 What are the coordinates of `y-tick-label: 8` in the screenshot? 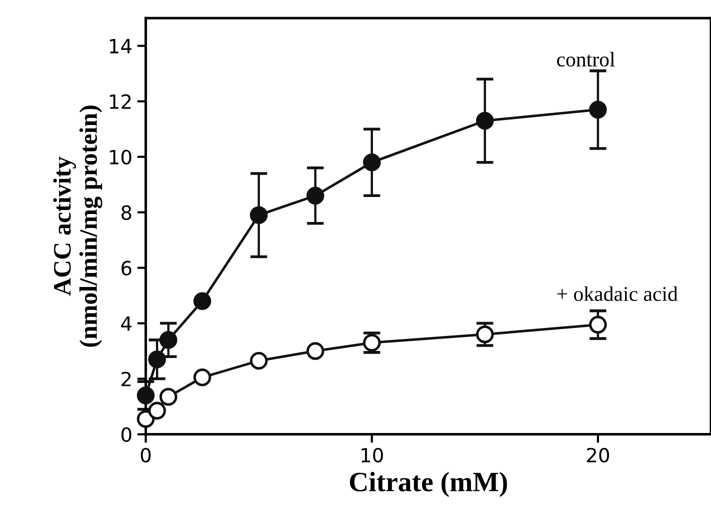 It's located at (127, 212).